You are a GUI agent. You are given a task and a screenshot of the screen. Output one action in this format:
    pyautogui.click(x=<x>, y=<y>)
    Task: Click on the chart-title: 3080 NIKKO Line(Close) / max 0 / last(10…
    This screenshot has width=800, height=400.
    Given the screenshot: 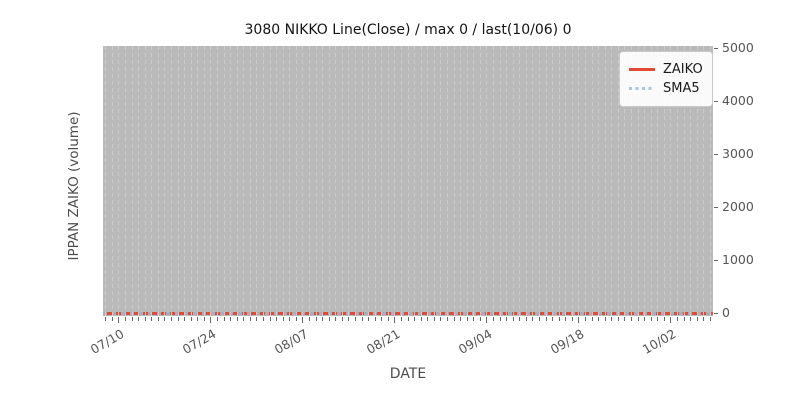 What is the action you would take?
    pyautogui.click(x=408, y=30)
    